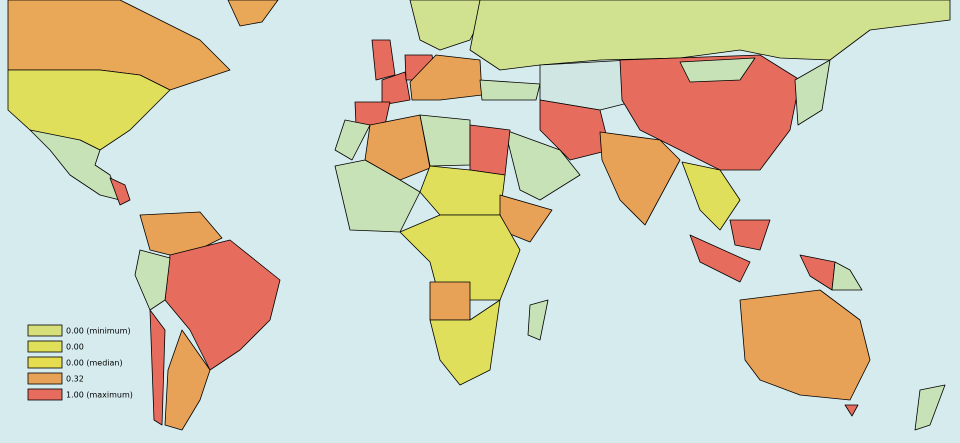 The width and height of the screenshot is (960, 443). What do you see at coordinates (847, 276) in the screenshot?
I see `new-guinea-east` at bounding box center [847, 276].